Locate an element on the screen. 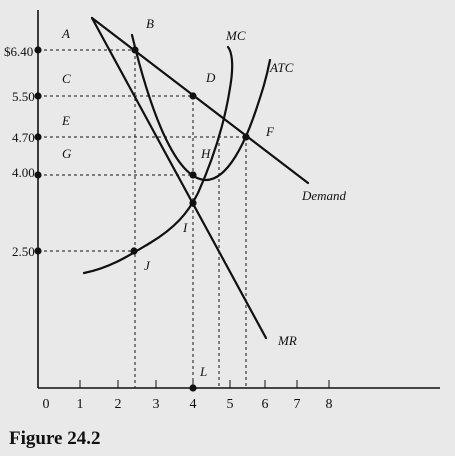 The width and height of the screenshot is (455, 456). point-H-dot is located at coordinates (193, 175).